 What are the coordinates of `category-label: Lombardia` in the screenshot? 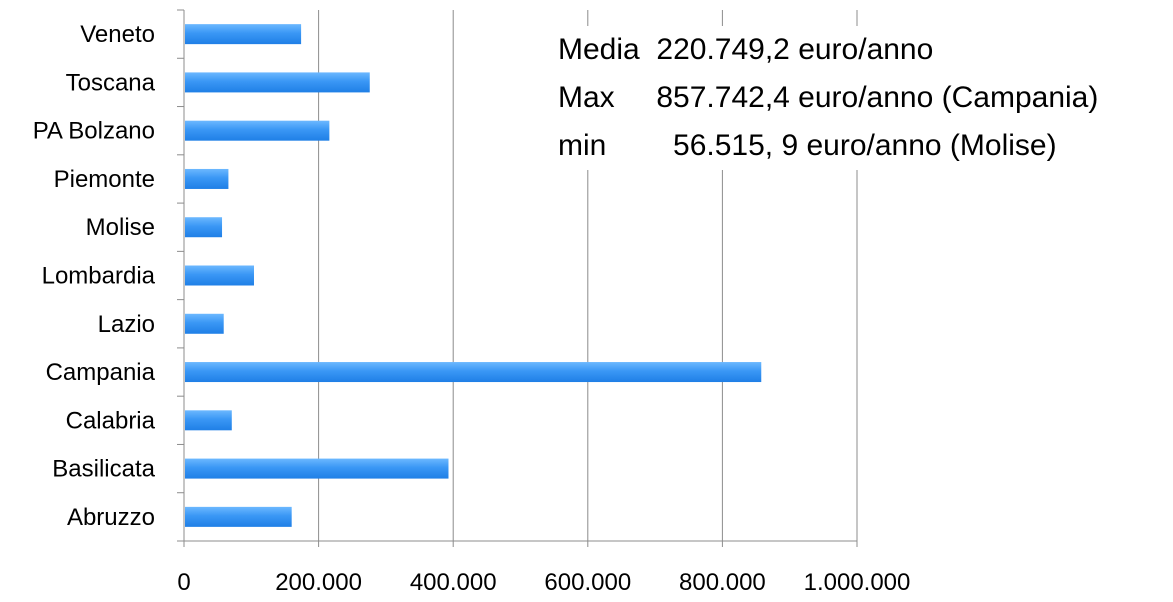 It's located at (99, 276).